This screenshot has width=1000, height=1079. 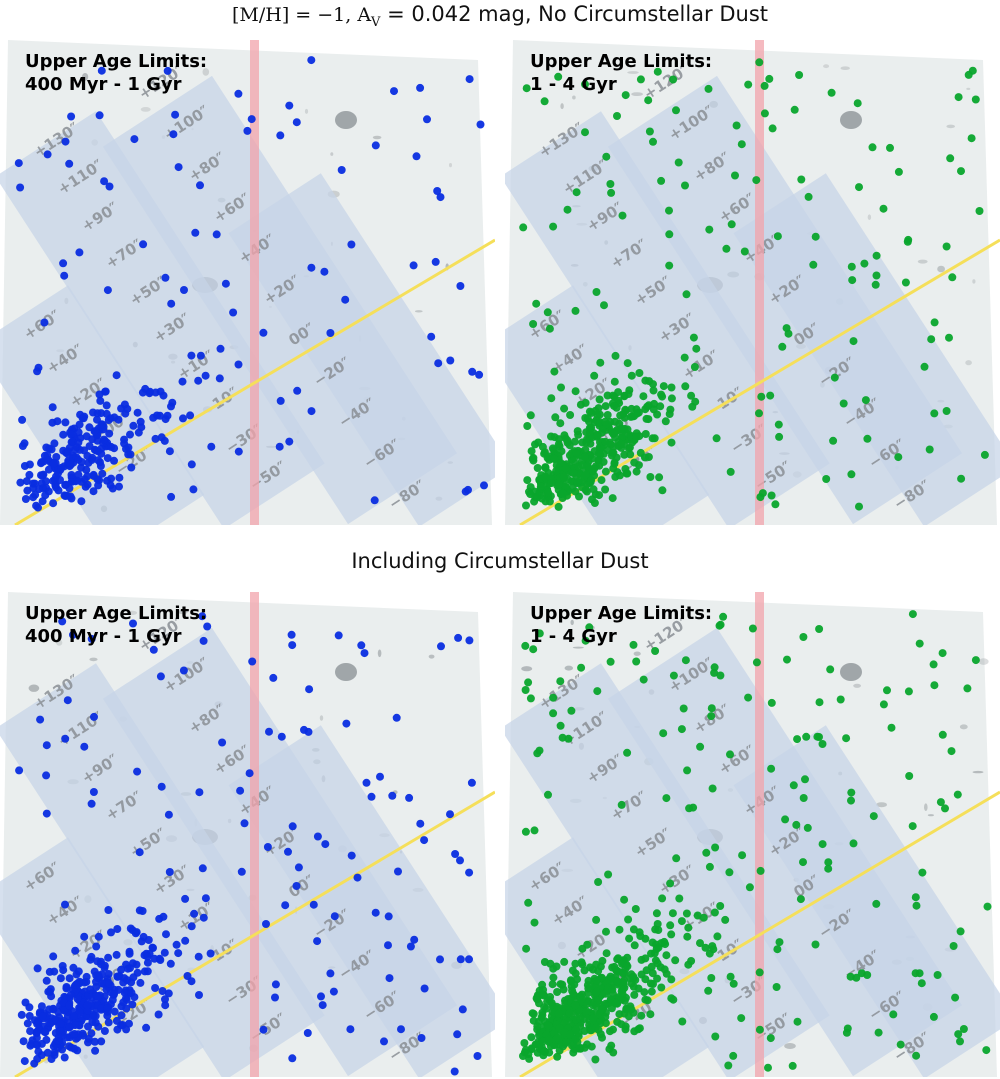 What do you see at coordinates (621, 61) in the screenshot?
I see `panel-label-line1: Upper Age Limits:` at bounding box center [621, 61].